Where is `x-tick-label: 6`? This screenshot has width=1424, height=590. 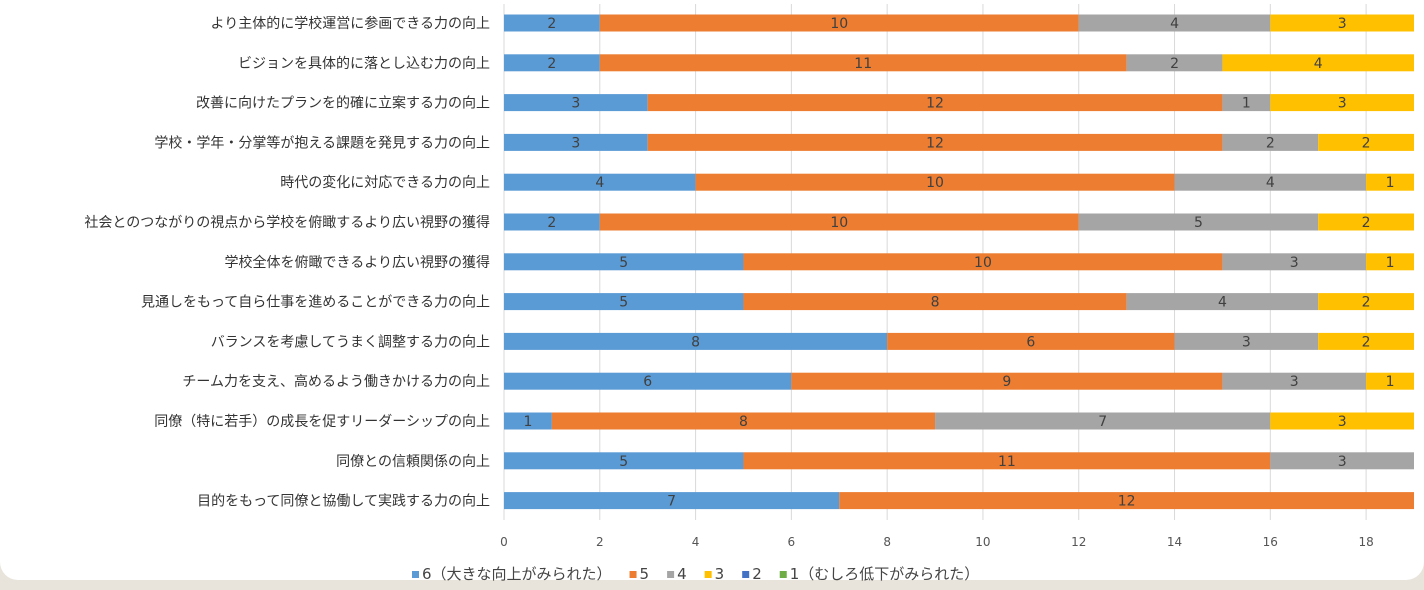 x-tick-label: 6 is located at coordinates (792, 542).